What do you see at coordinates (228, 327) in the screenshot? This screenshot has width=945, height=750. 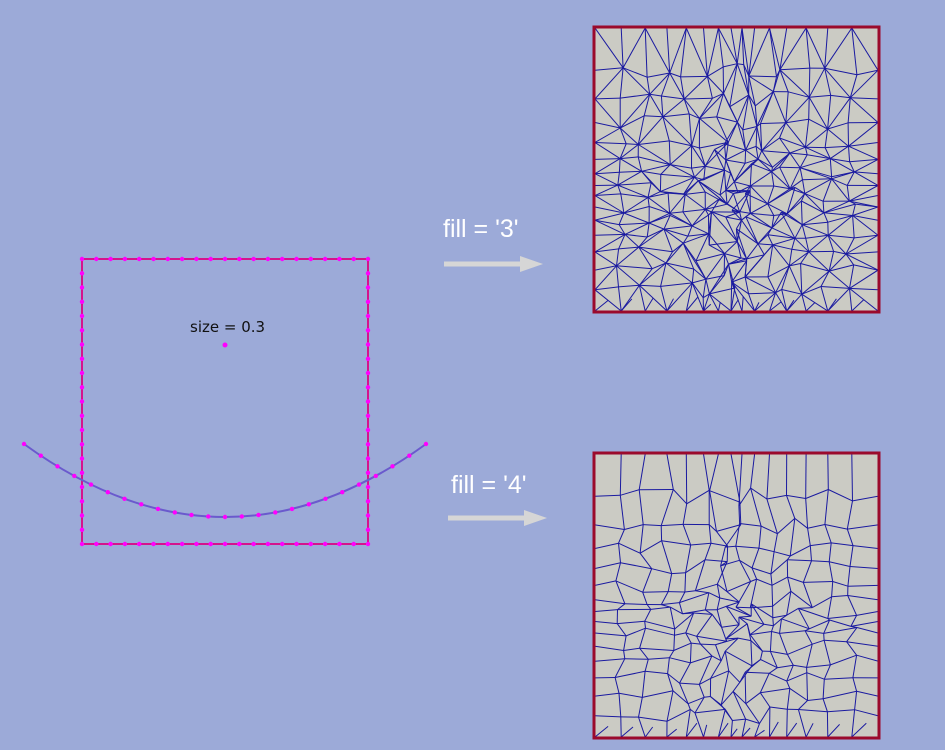 I see `size-label: size = 0.3` at bounding box center [228, 327].